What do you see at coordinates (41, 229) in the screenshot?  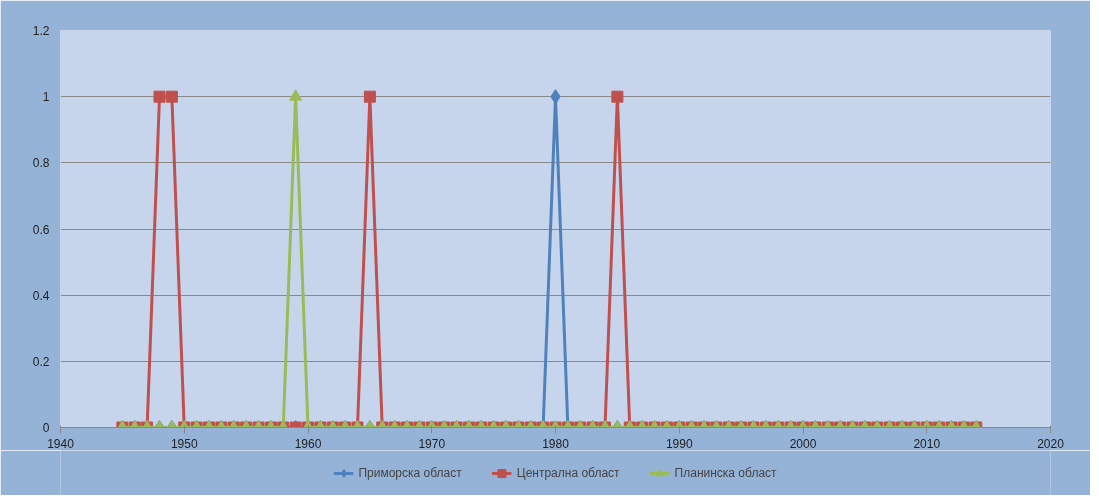 I see `y-tick-label: 0.6` at bounding box center [41, 229].